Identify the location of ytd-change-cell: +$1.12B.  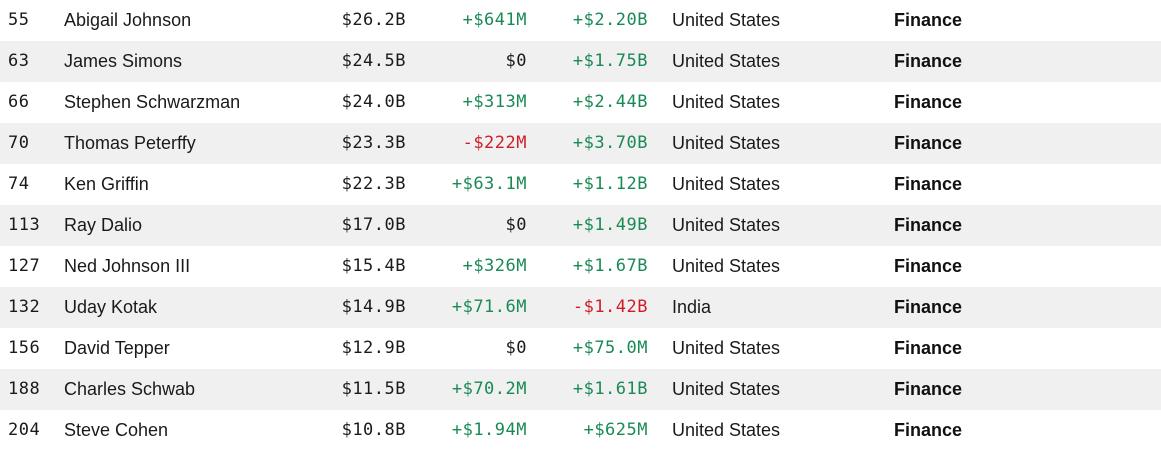
(610, 184).